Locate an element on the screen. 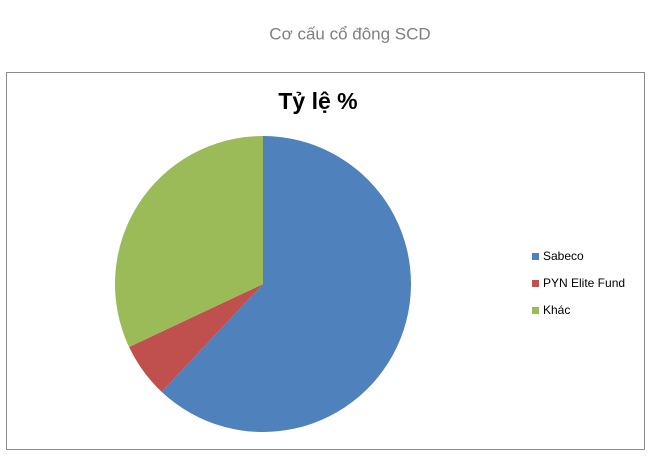 Image resolution: width=651 pixels, height=459 pixels. legend: Sabeco PYN Elite Fund Khác is located at coordinates (578, 283).